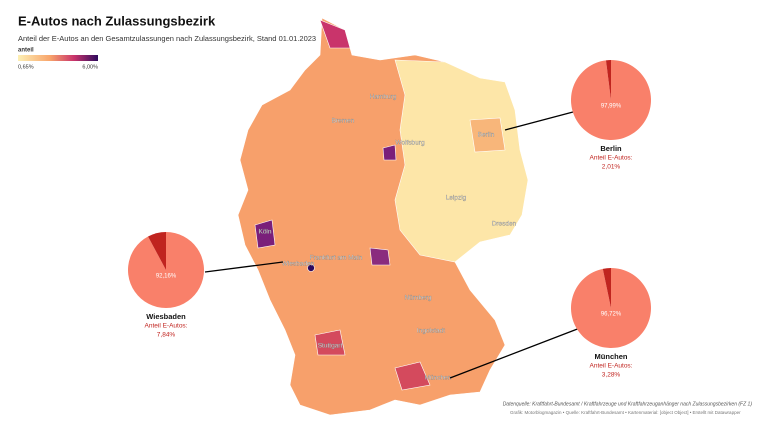  What do you see at coordinates (298, 264) in the screenshot?
I see `city-label: Wiesbaden` at bounding box center [298, 264].